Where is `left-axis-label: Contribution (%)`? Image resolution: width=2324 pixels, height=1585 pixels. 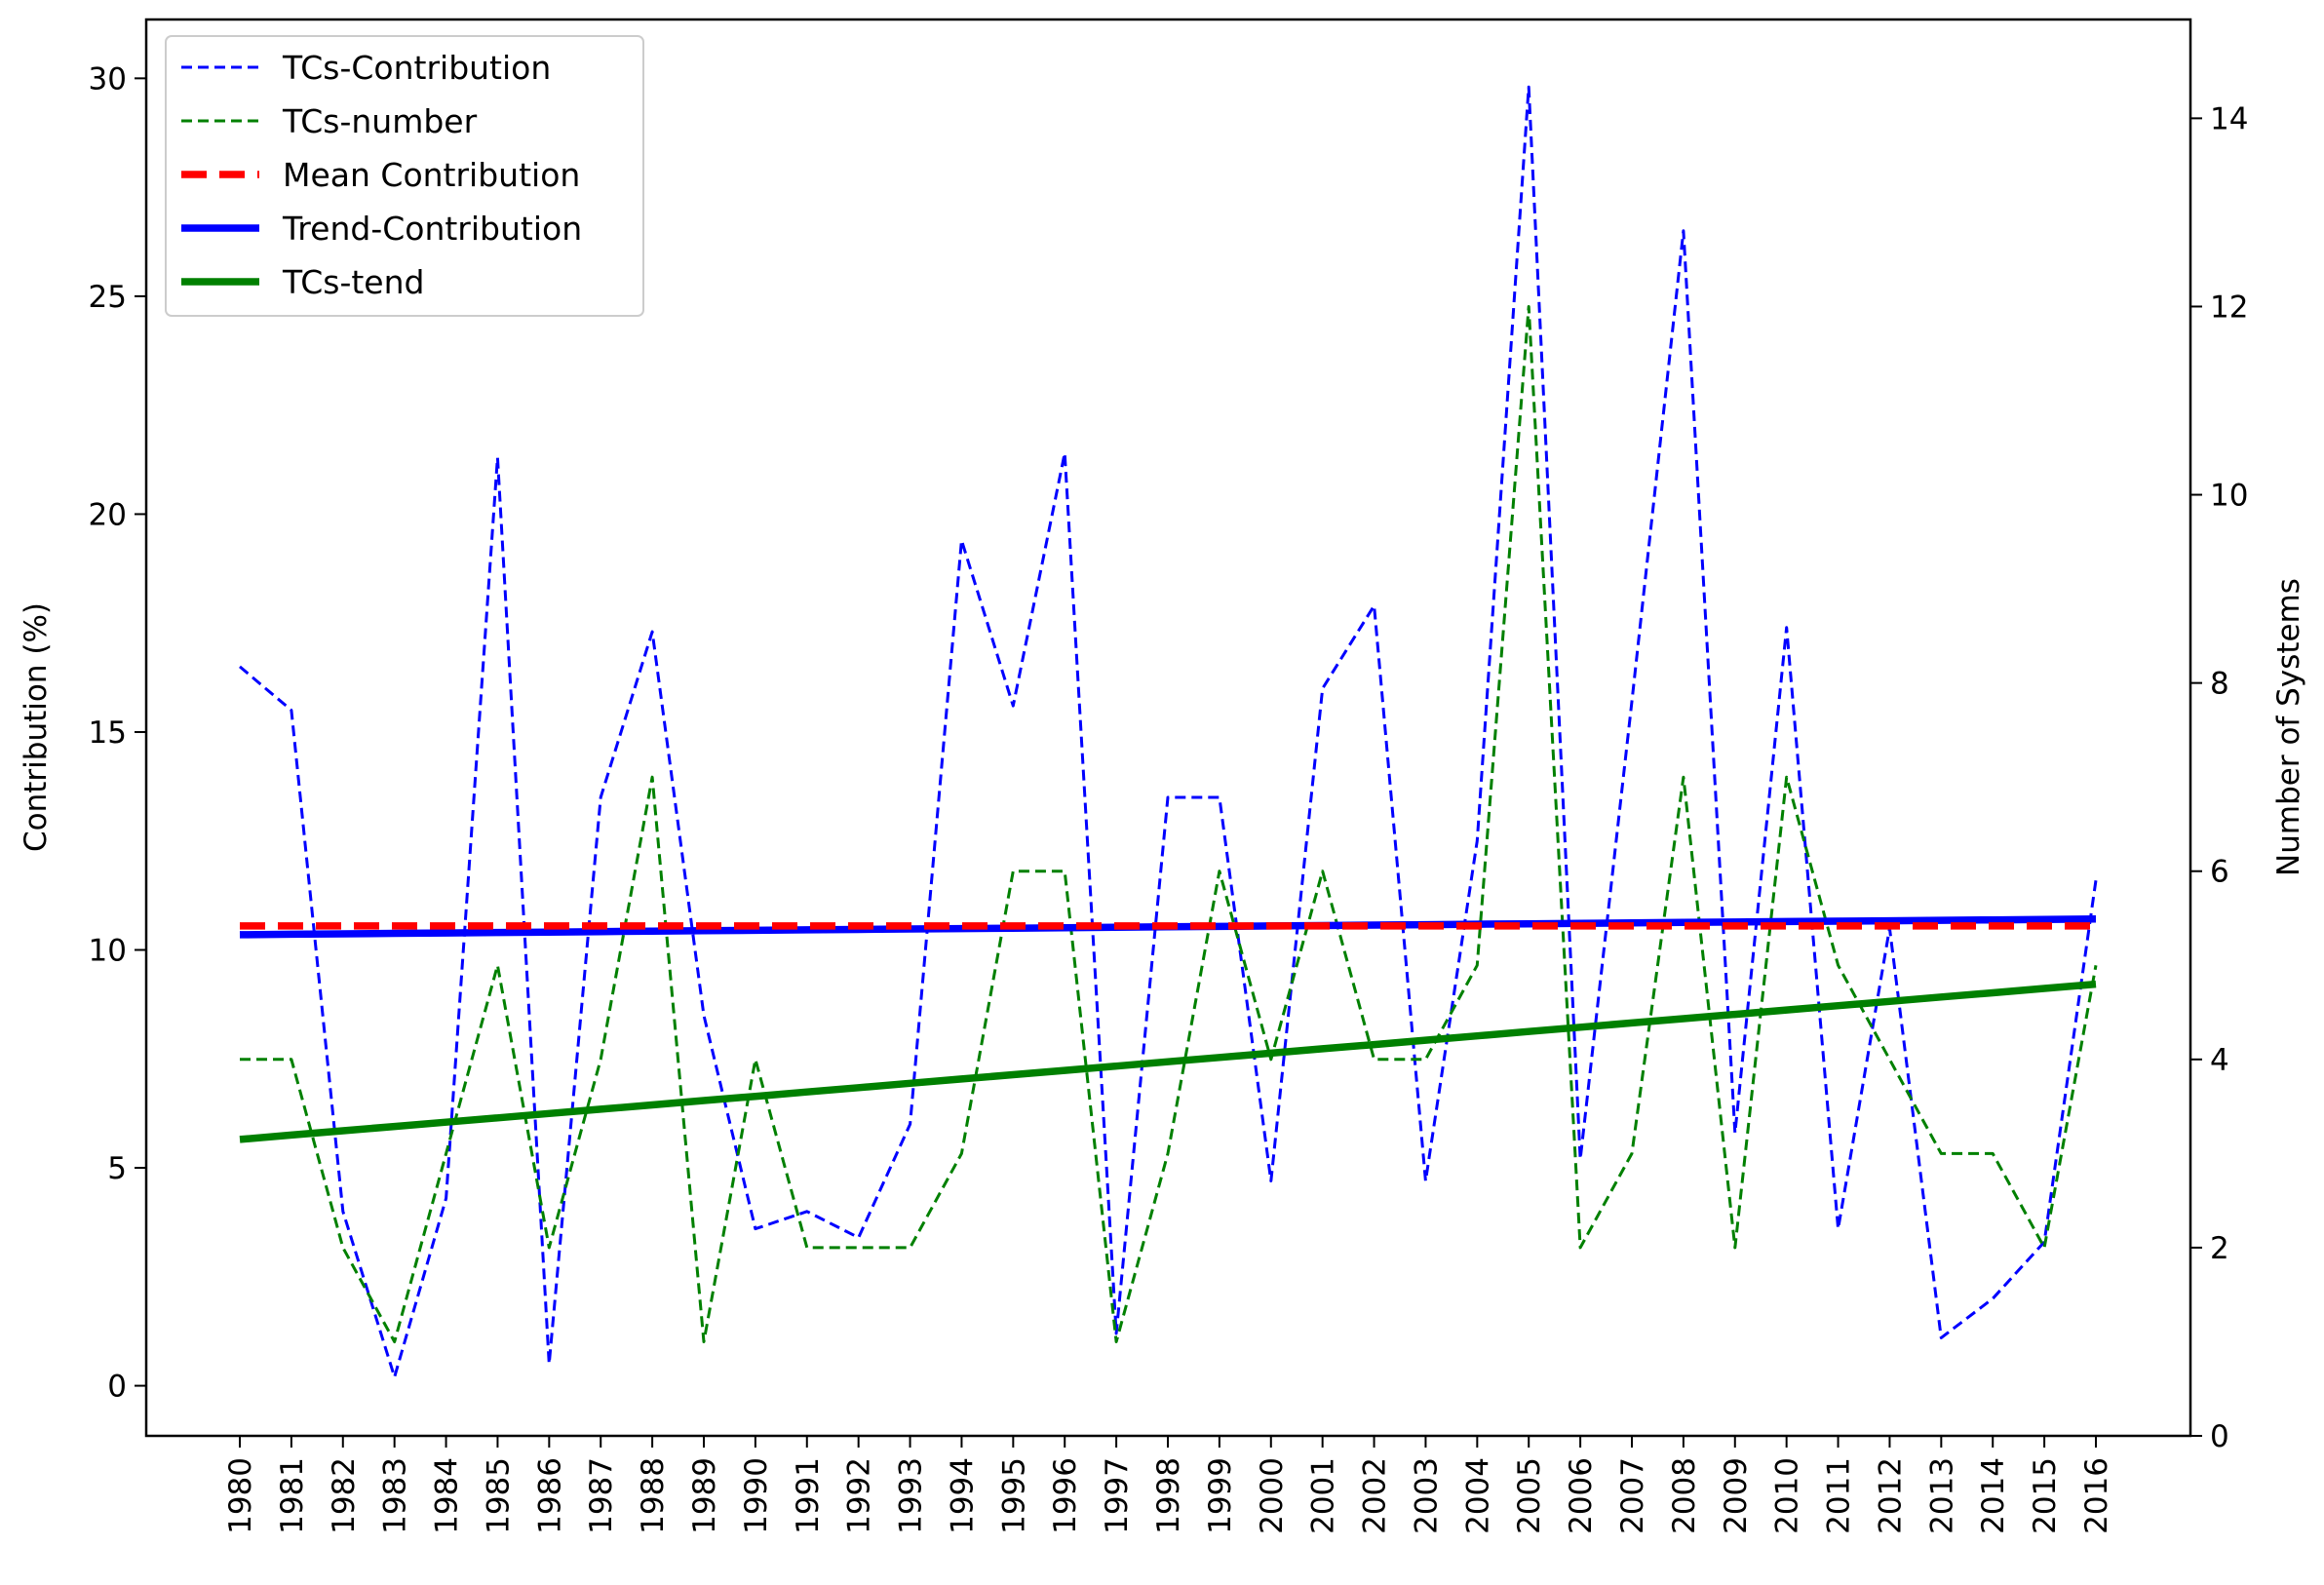 left-axis-label: Contribution (%) is located at coordinates (36, 727).